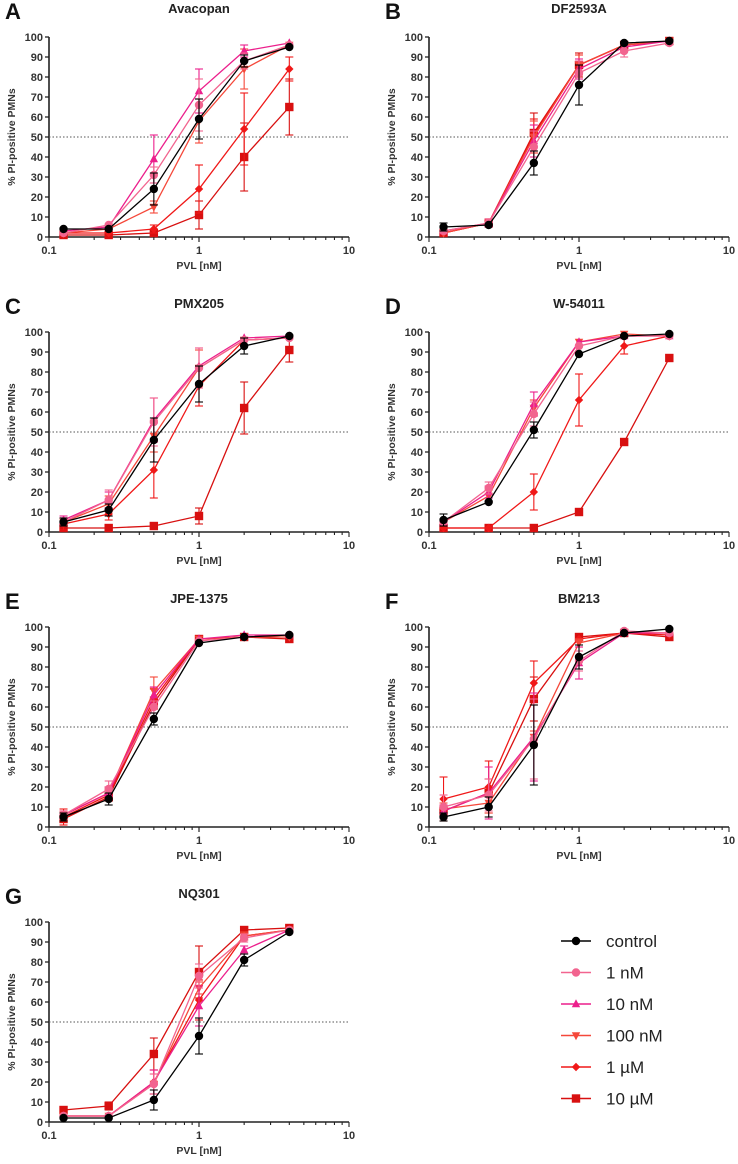  What do you see at coordinates (625, 973) in the screenshot?
I see `legend-label: 1 nM` at bounding box center [625, 973].